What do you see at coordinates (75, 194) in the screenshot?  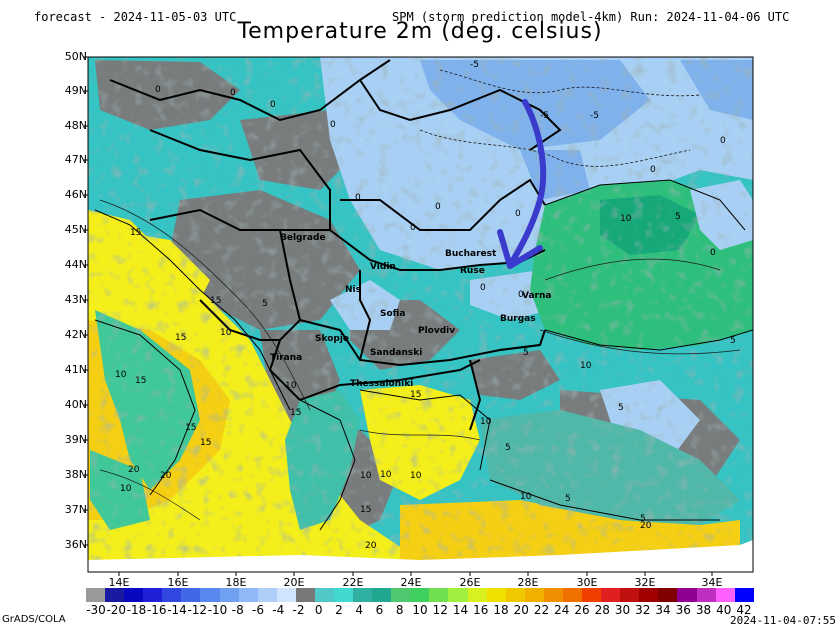 I see `lat-label: 46N` at bounding box center [75, 194].